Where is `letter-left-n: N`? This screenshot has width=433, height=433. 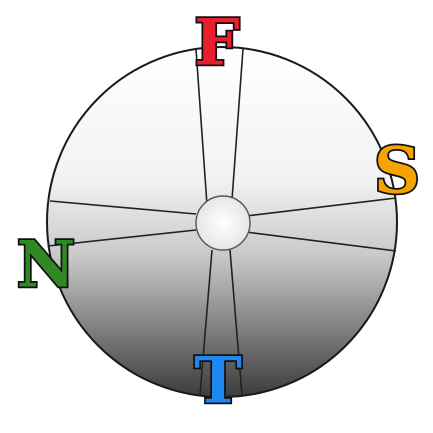 letter-left-n: N is located at coordinates (46, 265).